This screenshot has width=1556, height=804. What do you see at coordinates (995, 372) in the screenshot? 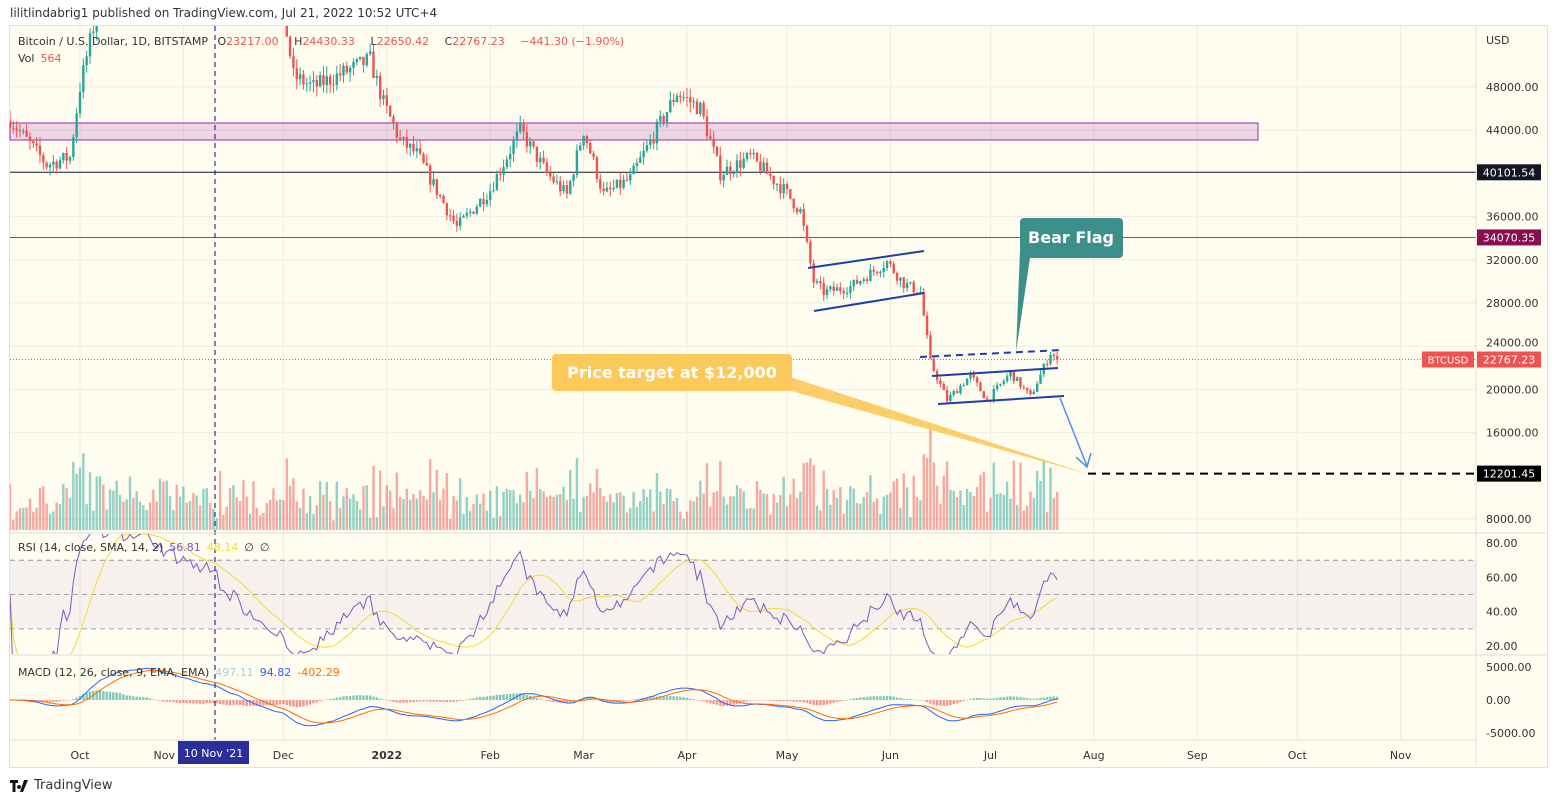
I see `flag-upper-line` at bounding box center [995, 372].